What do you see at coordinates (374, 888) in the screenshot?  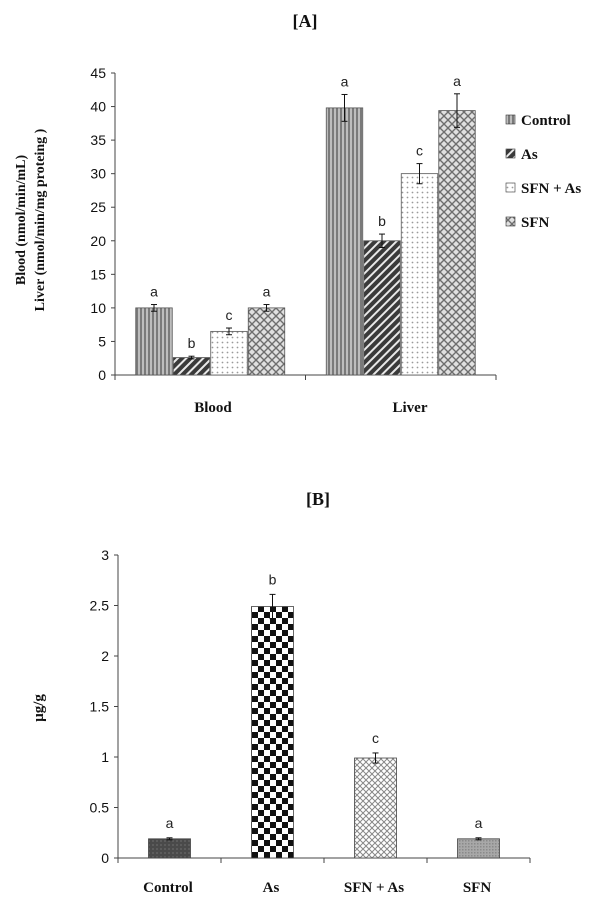 I see `panel-b-category-label-sfn-as: SFN + As` at bounding box center [374, 888].